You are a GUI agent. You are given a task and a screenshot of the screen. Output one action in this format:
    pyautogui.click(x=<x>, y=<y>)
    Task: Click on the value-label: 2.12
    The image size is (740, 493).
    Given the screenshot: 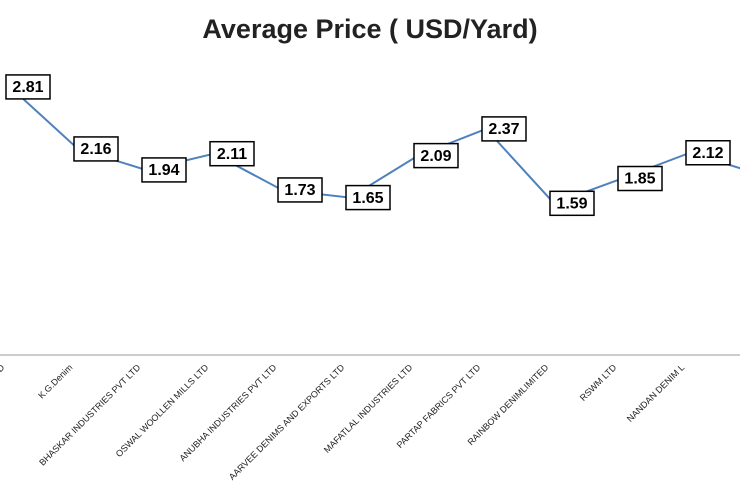 What is the action you would take?
    pyautogui.click(x=707, y=153)
    